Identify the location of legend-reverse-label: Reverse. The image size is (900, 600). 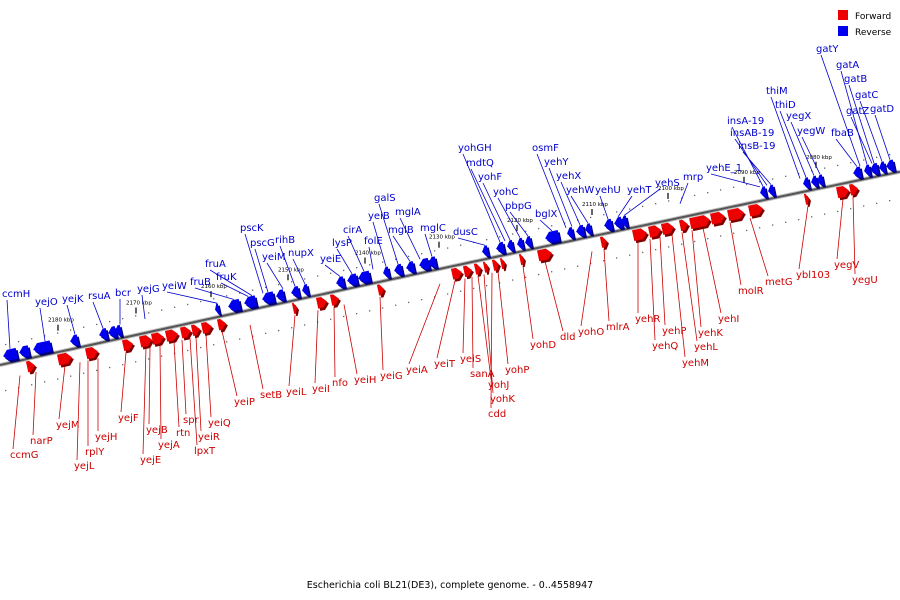
(873, 33).